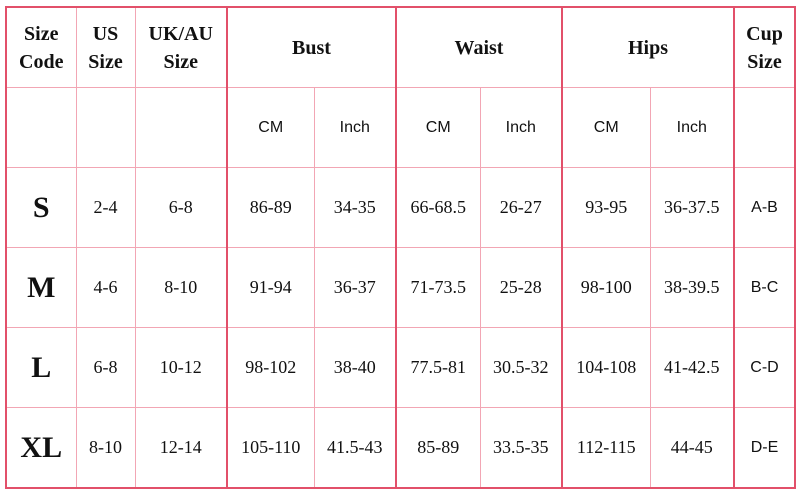 This screenshot has width=800, height=493. What do you see at coordinates (764, 448) in the screenshot?
I see `cell-cup: D-E` at bounding box center [764, 448].